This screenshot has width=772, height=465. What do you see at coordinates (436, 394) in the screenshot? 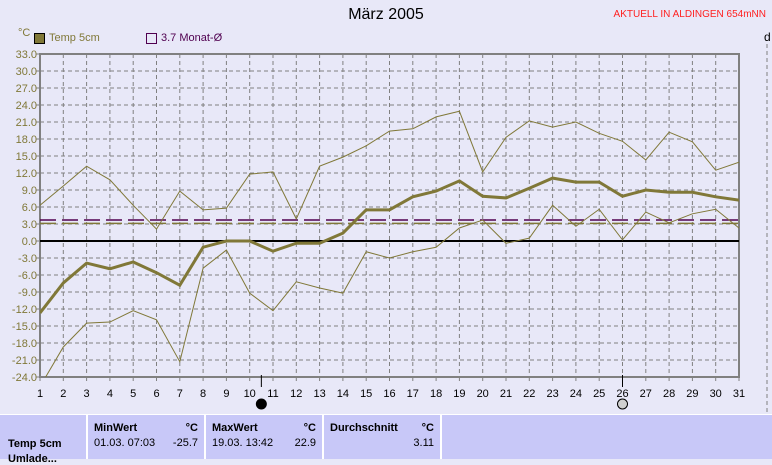
I see `x-tick-label: 18` at bounding box center [436, 394].